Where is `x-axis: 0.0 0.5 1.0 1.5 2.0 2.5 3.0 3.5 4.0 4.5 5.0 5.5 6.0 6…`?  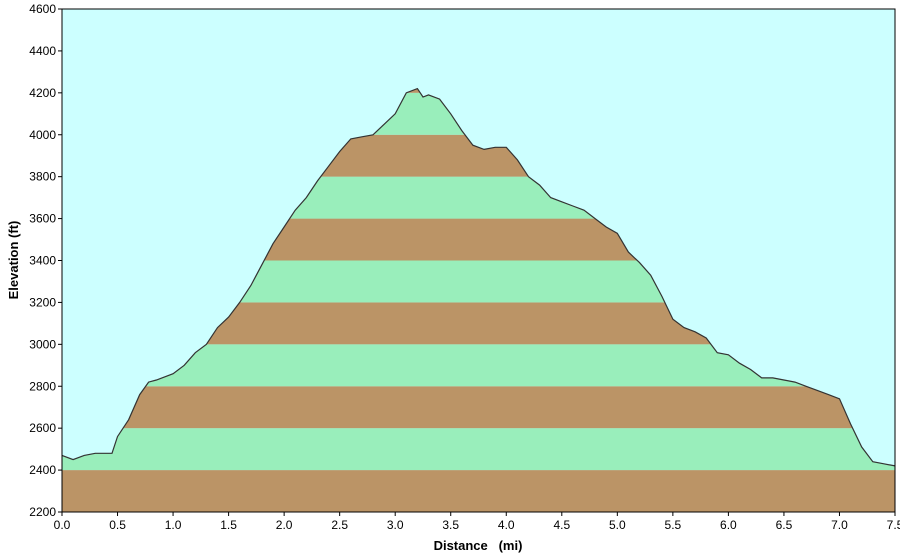
x-axis: 0.0 0.5 1.0 1.5 2.0 2.5 3.0 3.5 4.0 4.5 5.0 5.5 6.0 6… is located at coordinates (477, 522).